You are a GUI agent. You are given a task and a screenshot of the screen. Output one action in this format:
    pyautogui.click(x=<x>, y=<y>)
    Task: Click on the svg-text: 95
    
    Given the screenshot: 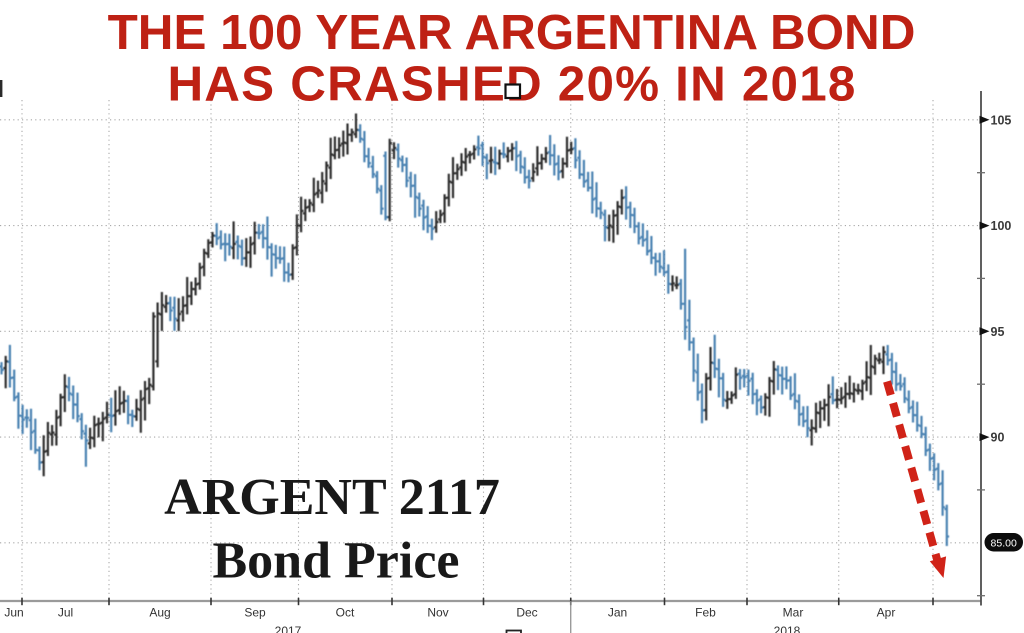 What is the action you would take?
    pyautogui.click(x=998, y=332)
    